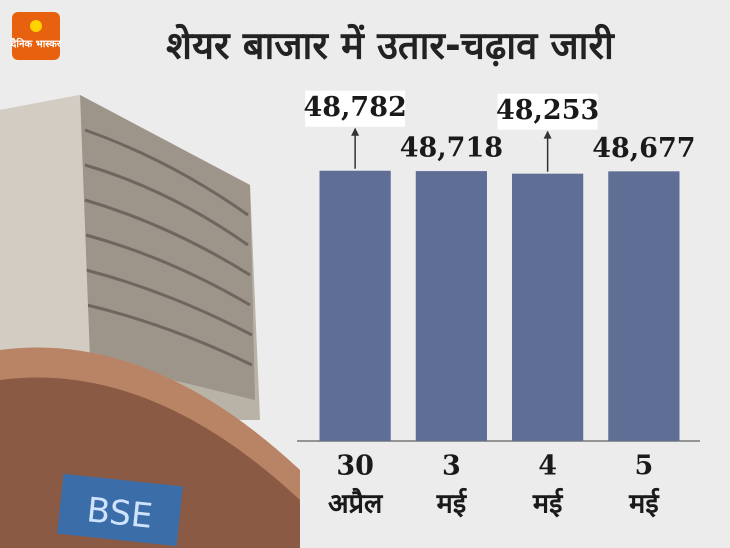 Image resolution: width=730 pixels, height=548 pixels. Describe the element at coordinates (451, 148) in the screenshot. I see `value-label: 48,718` at that location.